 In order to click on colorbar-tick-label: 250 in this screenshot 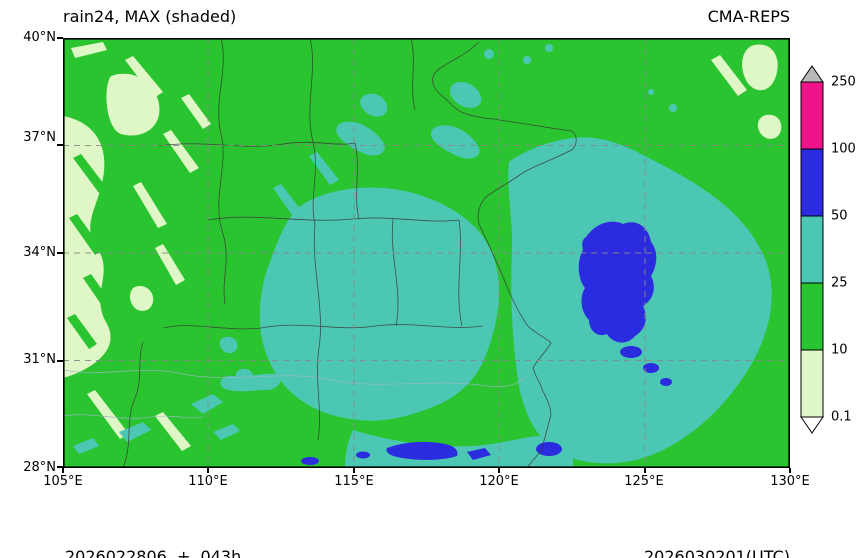, I will do `click(843, 82)`.